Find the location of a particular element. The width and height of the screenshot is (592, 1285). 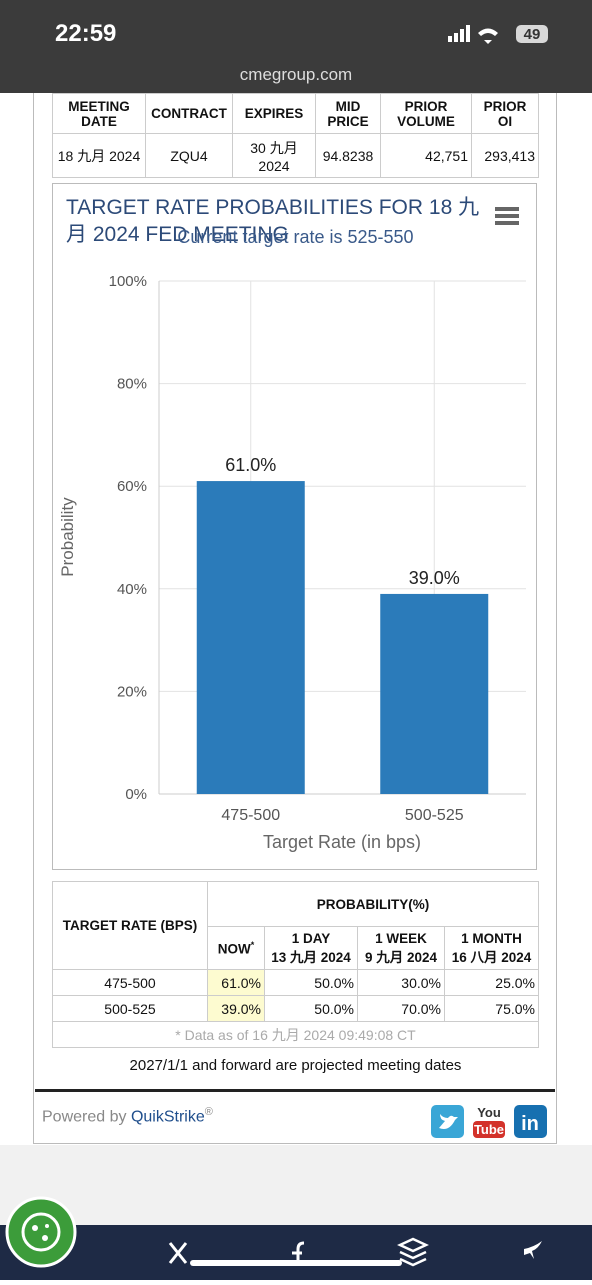

cell: 500-525 is located at coordinates (130, 1008).